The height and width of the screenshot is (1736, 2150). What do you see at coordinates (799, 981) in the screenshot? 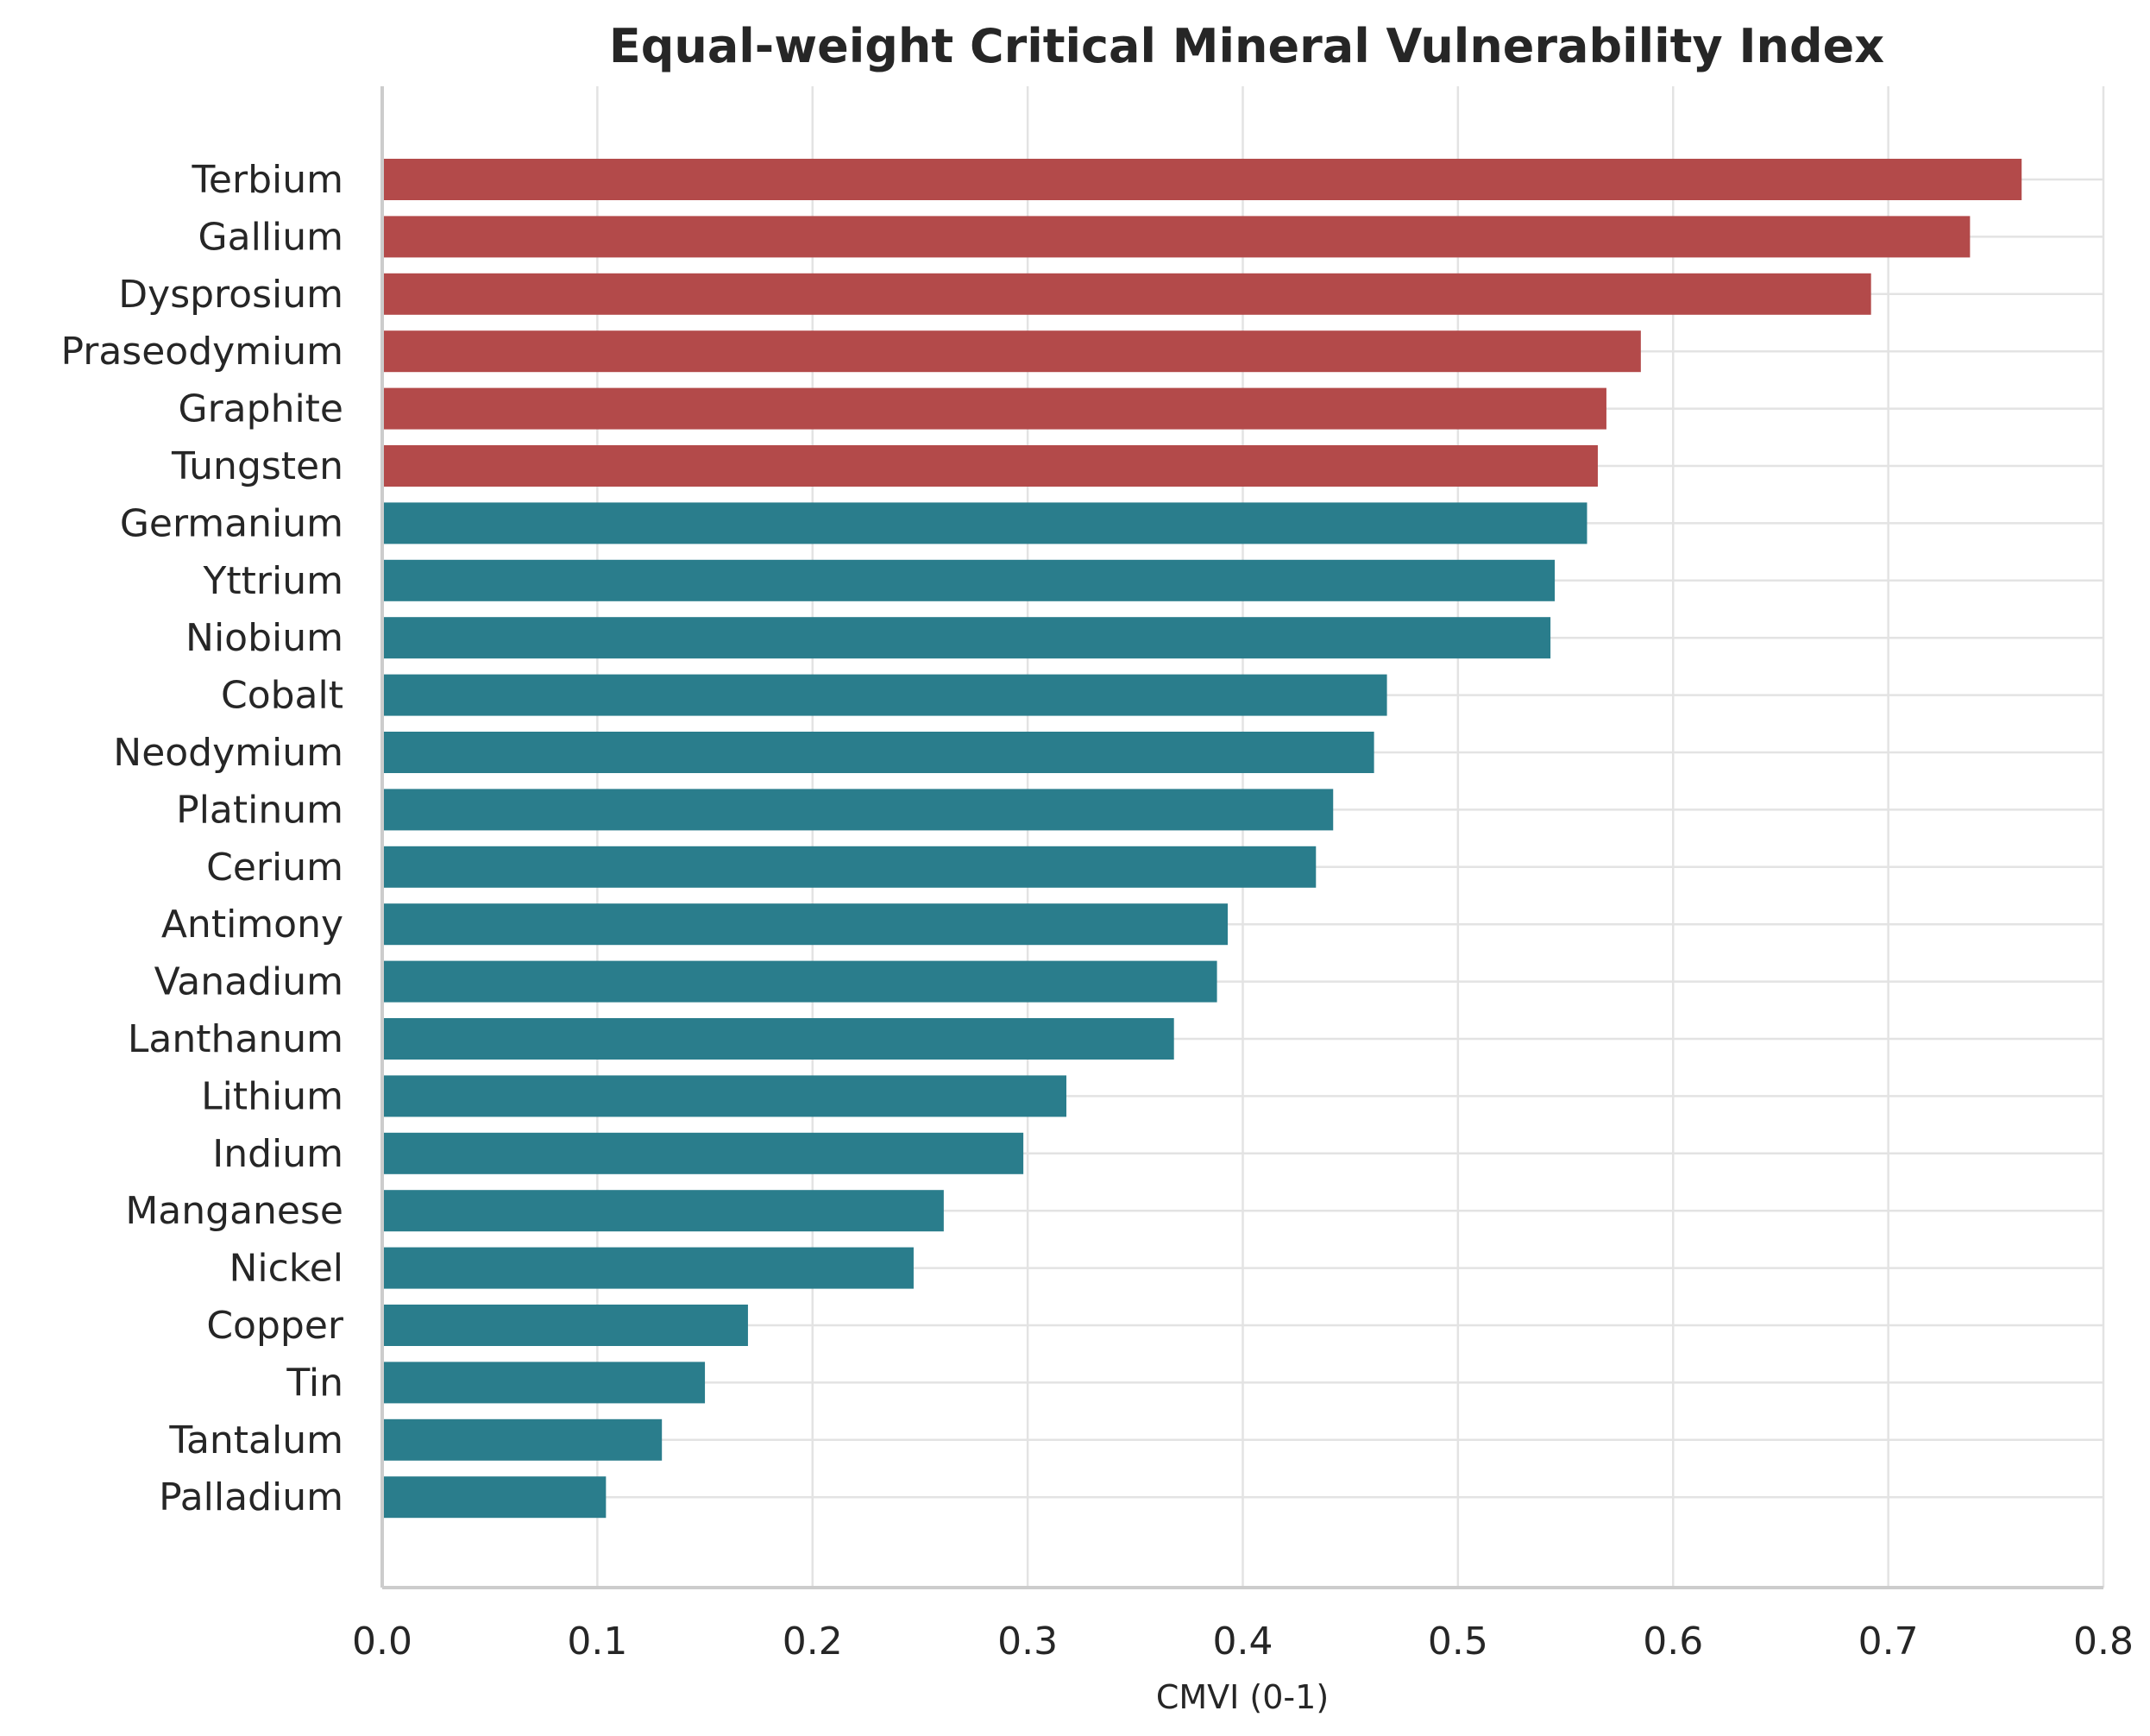
I see `bar-vanadium` at bounding box center [799, 981].